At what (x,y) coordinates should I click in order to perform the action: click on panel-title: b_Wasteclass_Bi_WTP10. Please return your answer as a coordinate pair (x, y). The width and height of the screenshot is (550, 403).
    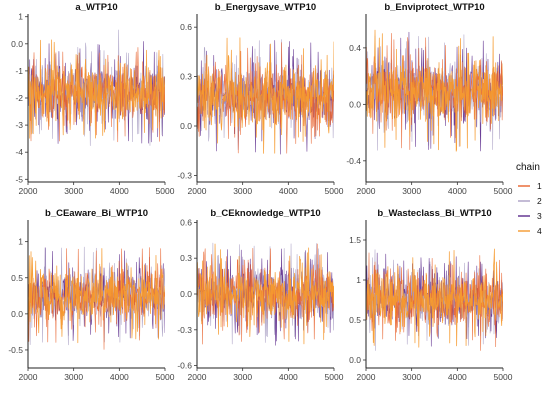
    Looking at the image, I should click on (434, 213).